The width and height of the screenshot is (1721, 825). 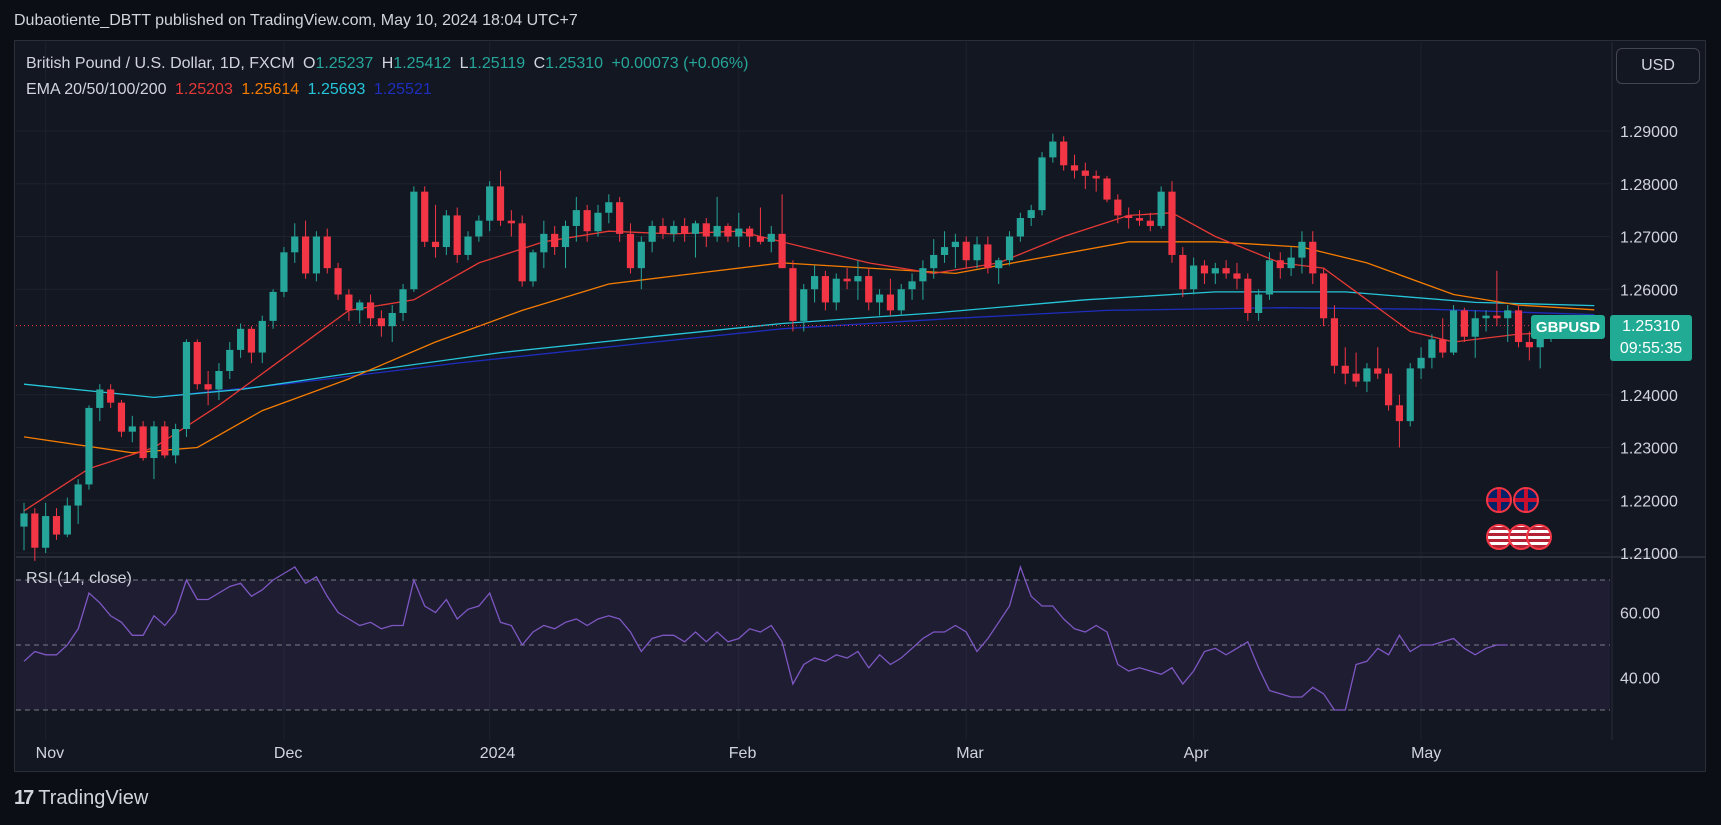 I want to click on open-value: 1.25237, so click(x=344, y=63).